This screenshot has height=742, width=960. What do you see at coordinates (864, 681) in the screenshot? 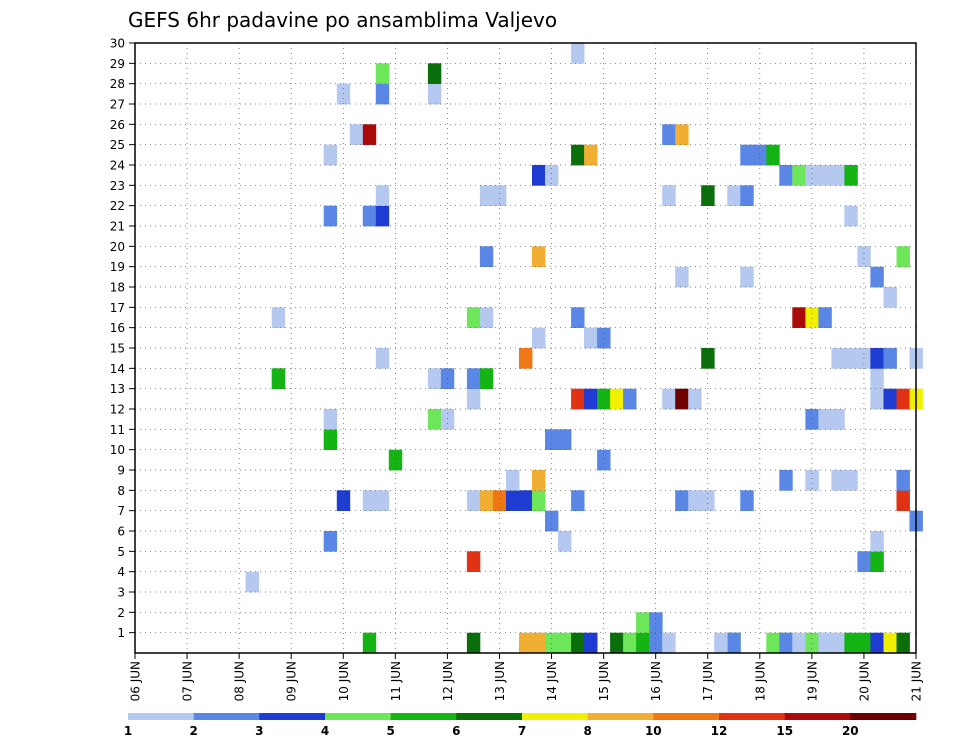
I see `x-tick-label: 20 JUN` at bounding box center [864, 681].